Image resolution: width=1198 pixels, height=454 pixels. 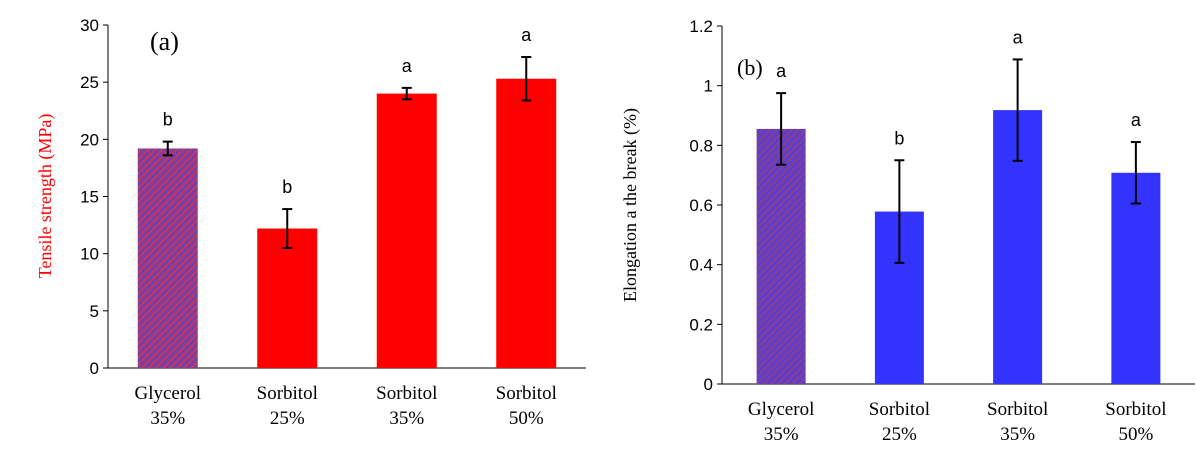 I want to click on y-tick-label: 1.2, so click(x=701, y=26).